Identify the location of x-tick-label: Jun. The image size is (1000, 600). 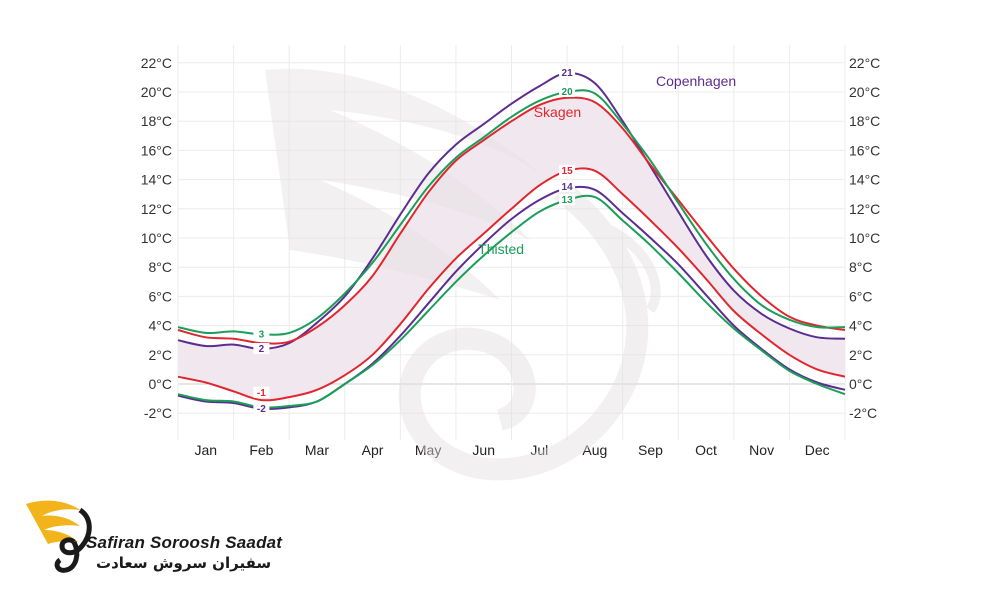
(483, 450).